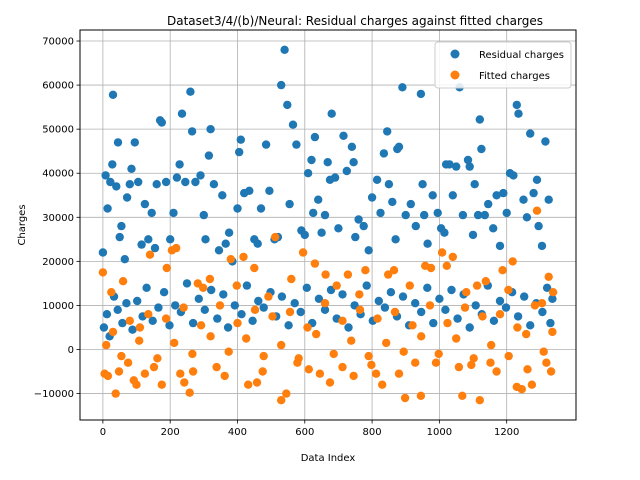  Describe the element at coordinates (22, 224) in the screenshot. I see `y-axis-label: Charges` at that location.